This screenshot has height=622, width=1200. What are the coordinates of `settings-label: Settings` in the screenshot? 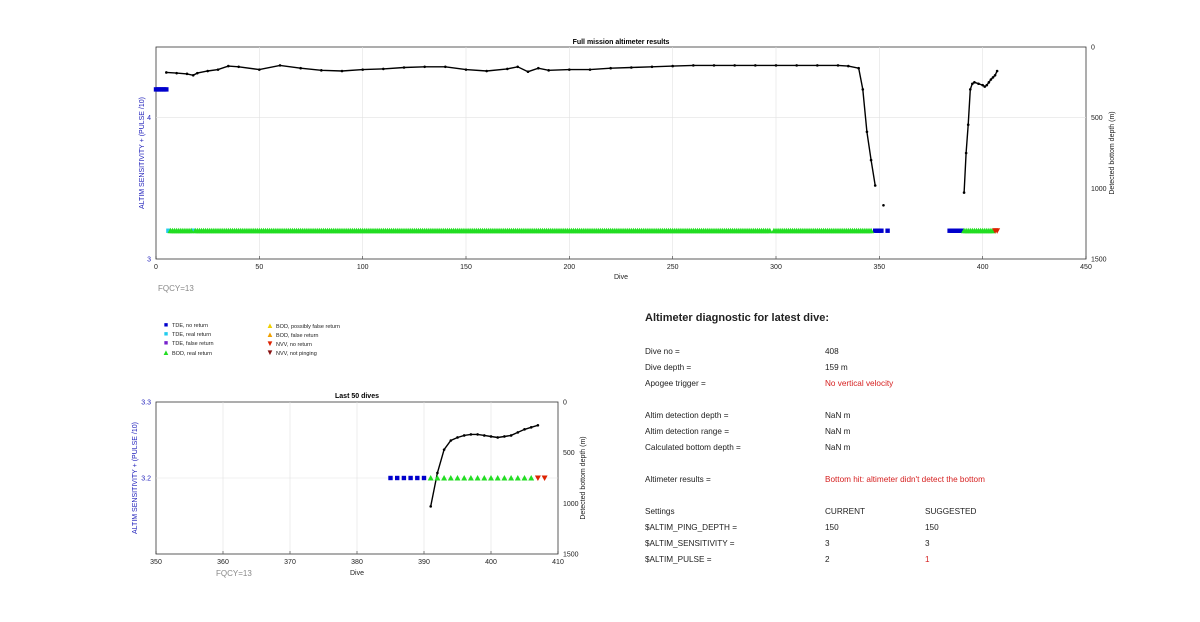 It's located at (660, 511).